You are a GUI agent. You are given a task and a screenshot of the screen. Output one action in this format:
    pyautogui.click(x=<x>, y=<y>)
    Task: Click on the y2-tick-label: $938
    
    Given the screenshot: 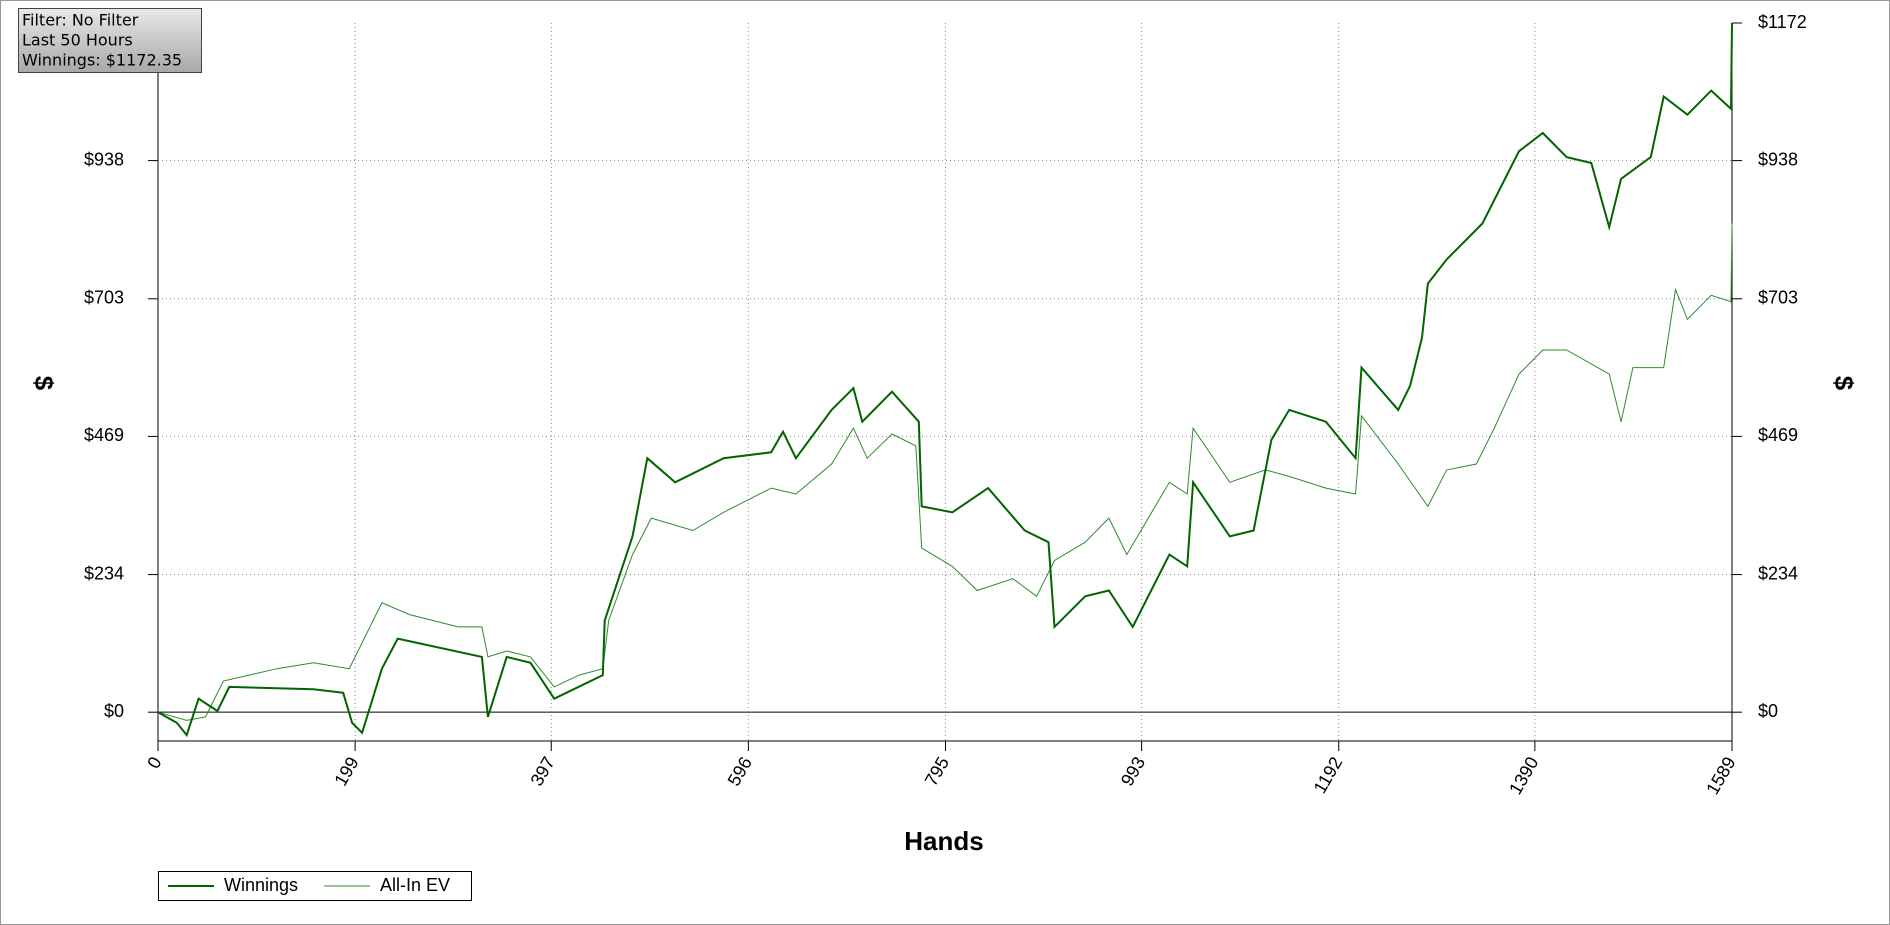 What is the action you would take?
    pyautogui.click(x=1778, y=159)
    